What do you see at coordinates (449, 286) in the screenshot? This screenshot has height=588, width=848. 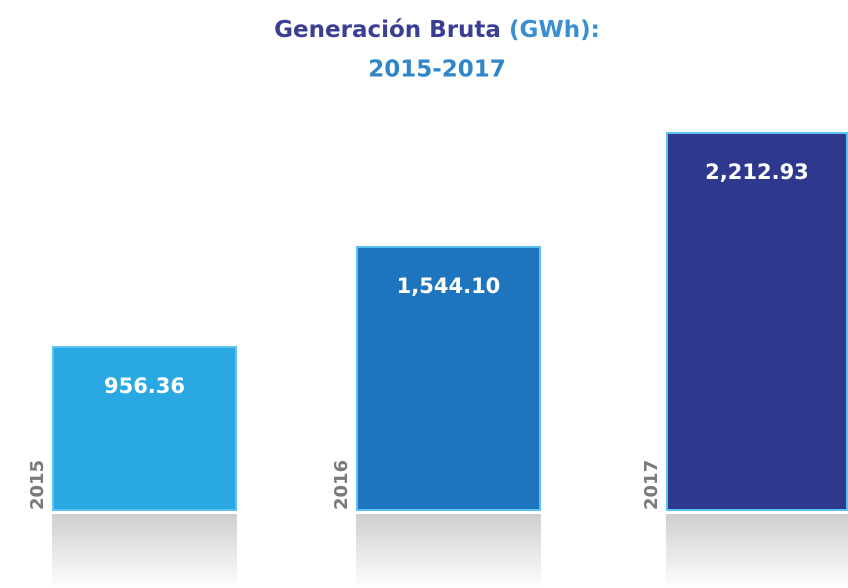 I see `value-label: 1,544.10` at bounding box center [449, 286].